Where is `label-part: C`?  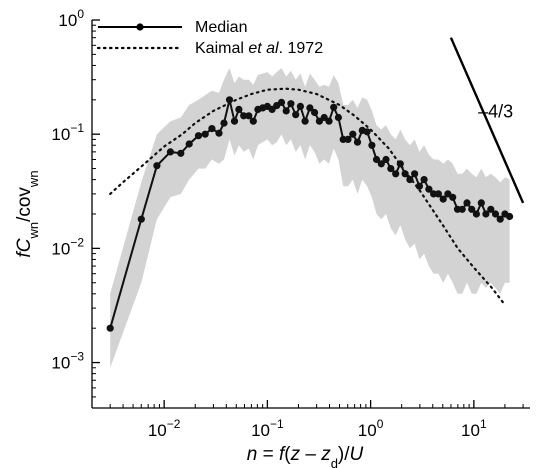
label-part: C is located at coordinates (24, 245).